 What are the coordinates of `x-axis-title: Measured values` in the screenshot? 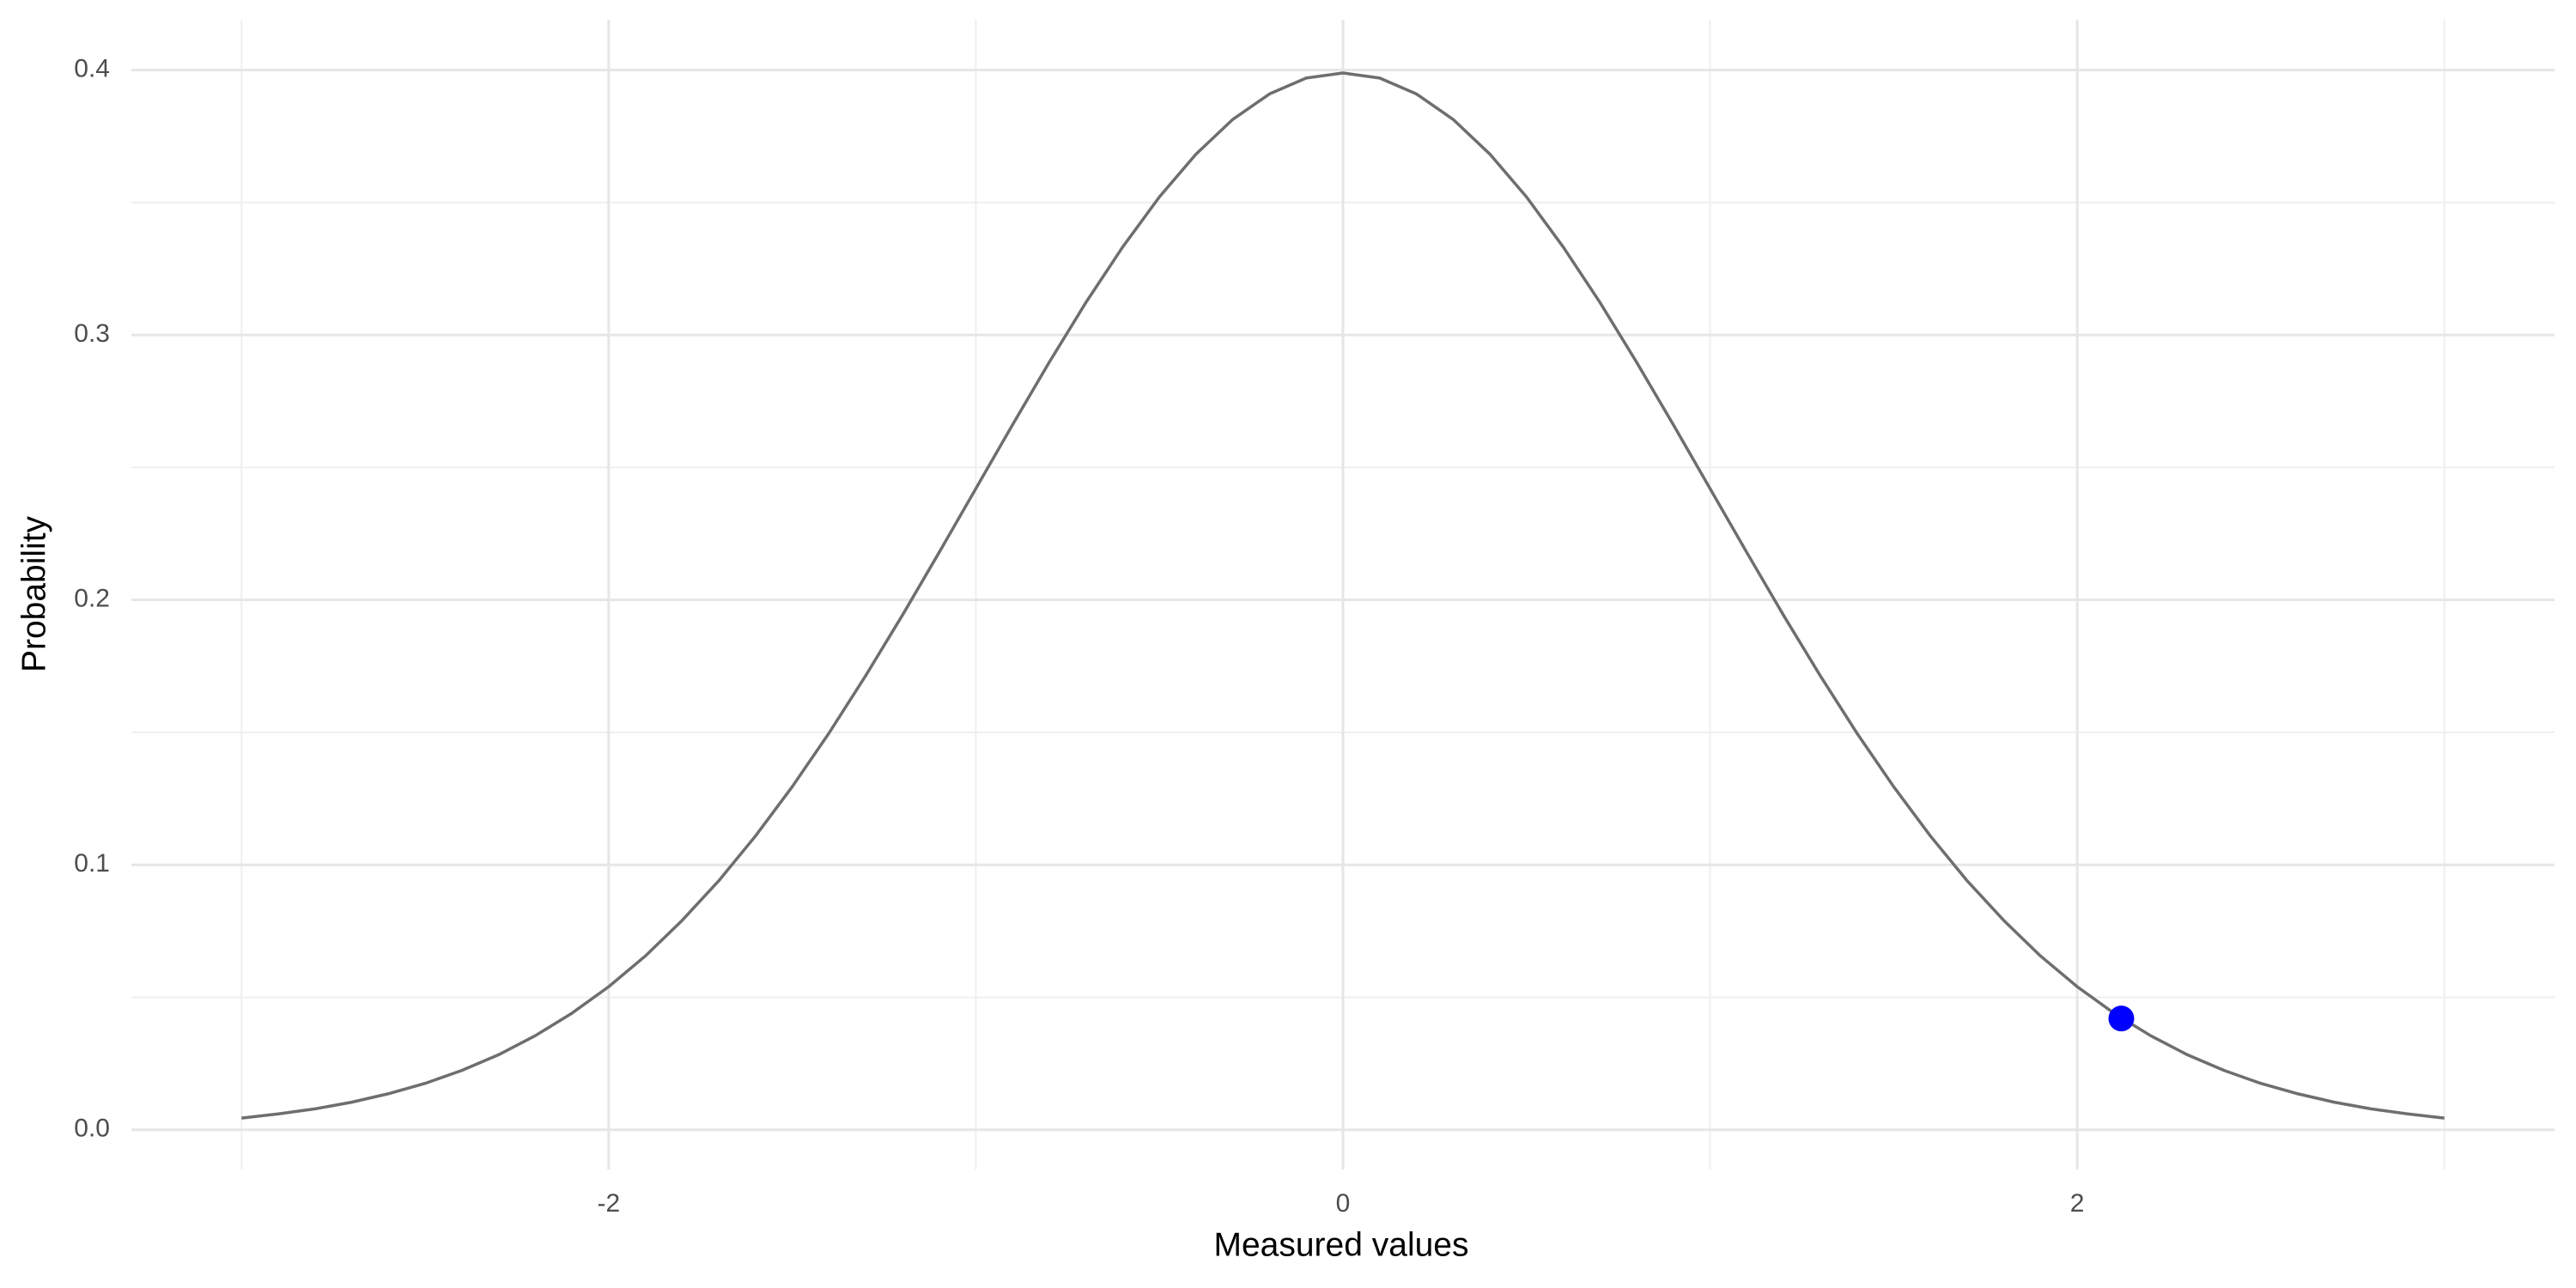 It's located at (1341, 1244).